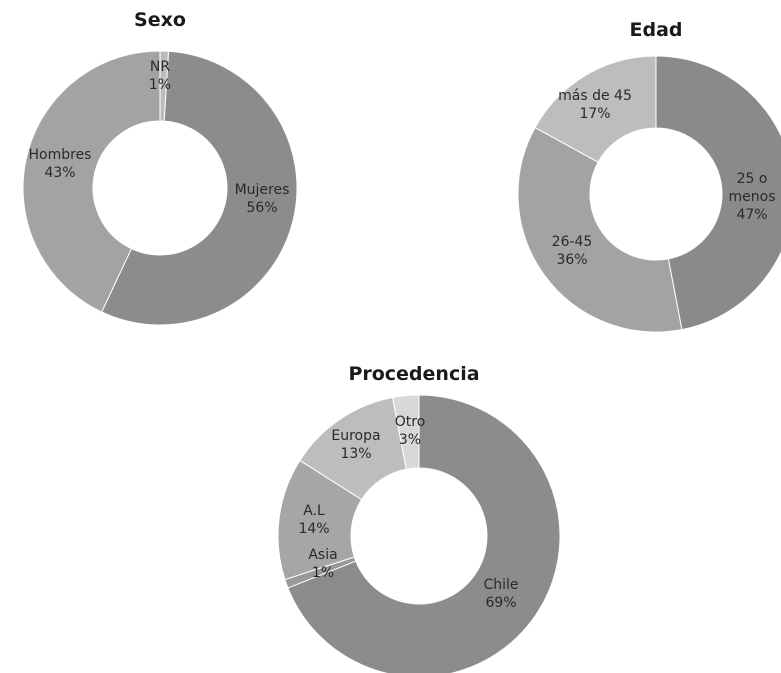  Describe the element at coordinates (408, 512) in the screenshot. I see `donut-labels-procedencia: Chile 69% Asia 1% A.L 14% Europa 13% Otro 3%` at that location.